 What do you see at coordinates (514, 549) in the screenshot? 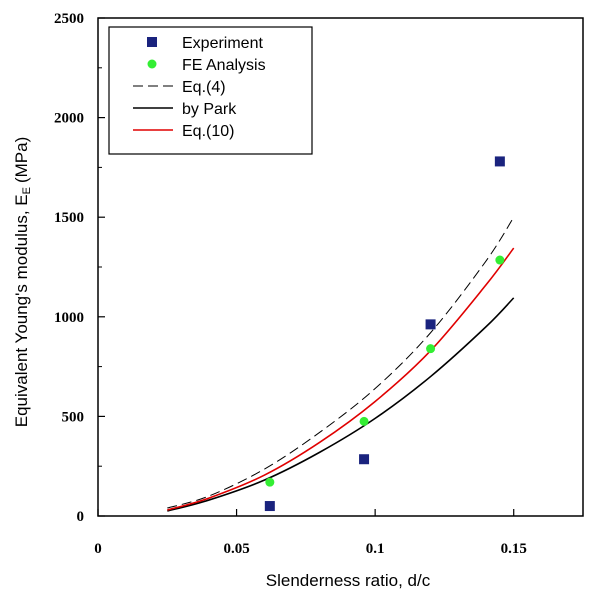
I see `x-tick-label: 0.15` at bounding box center [514, 549].